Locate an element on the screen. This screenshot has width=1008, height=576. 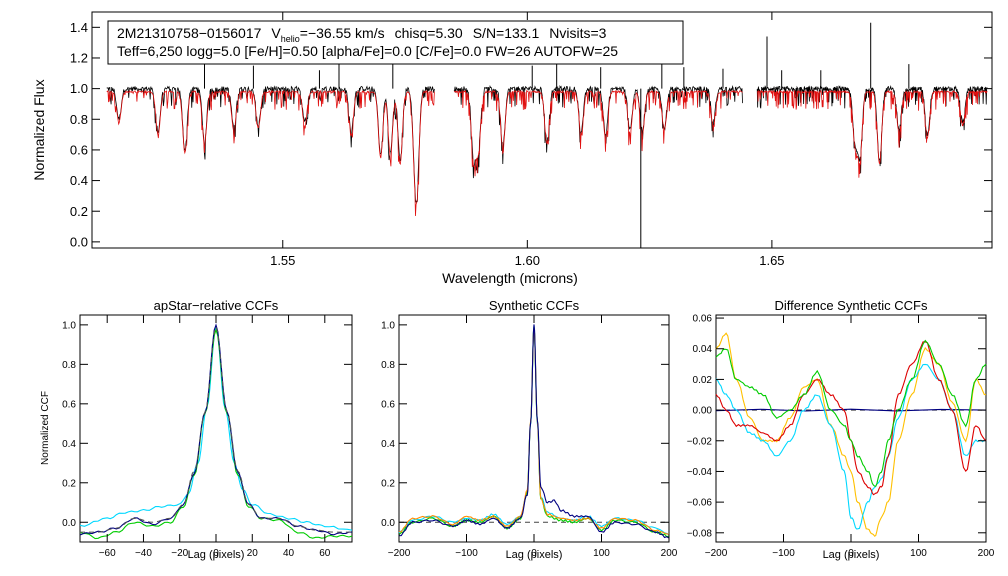
header-chisq: chisq=5.30 is located at coordinates (429, 33).